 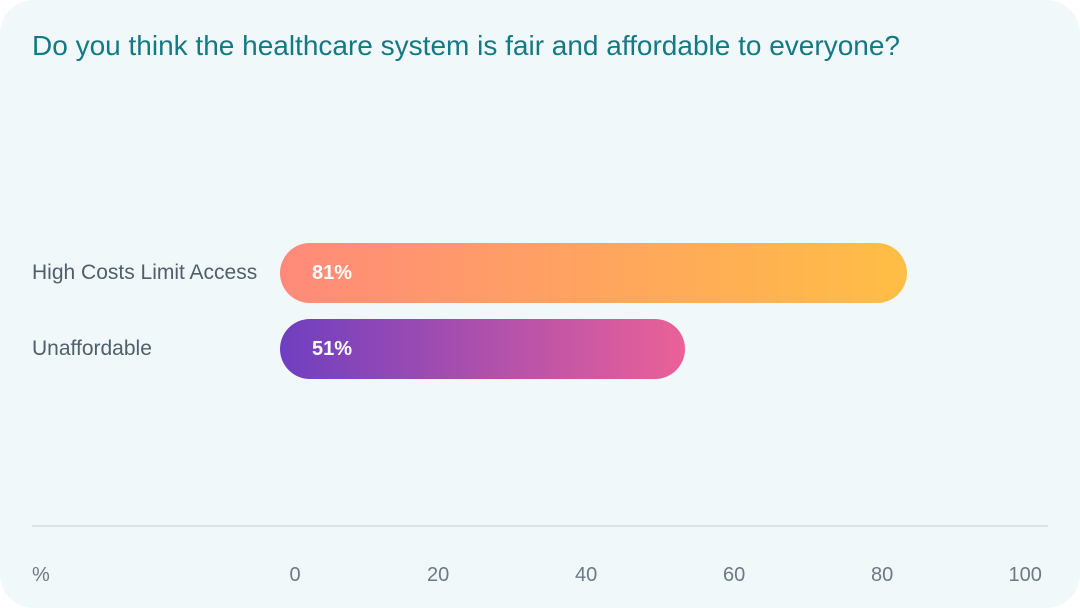 What do you see at coordinates (594, 273) in the screenshot?
I see `bar: 81%` at bounding box center [594, 273].